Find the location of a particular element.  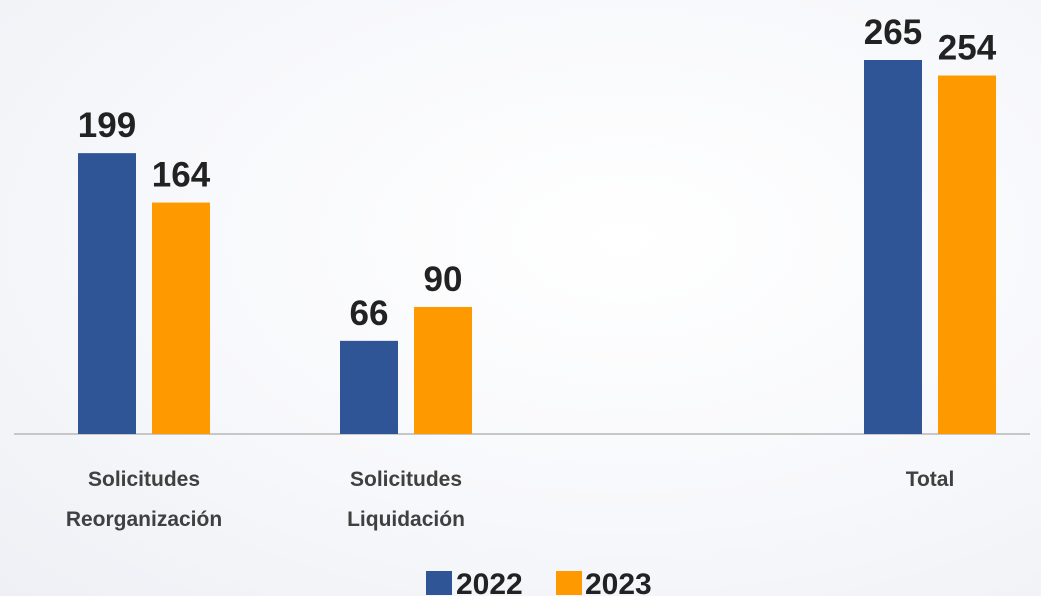

category-label-1-1: Liquidación is located at coordinates (406, 519).